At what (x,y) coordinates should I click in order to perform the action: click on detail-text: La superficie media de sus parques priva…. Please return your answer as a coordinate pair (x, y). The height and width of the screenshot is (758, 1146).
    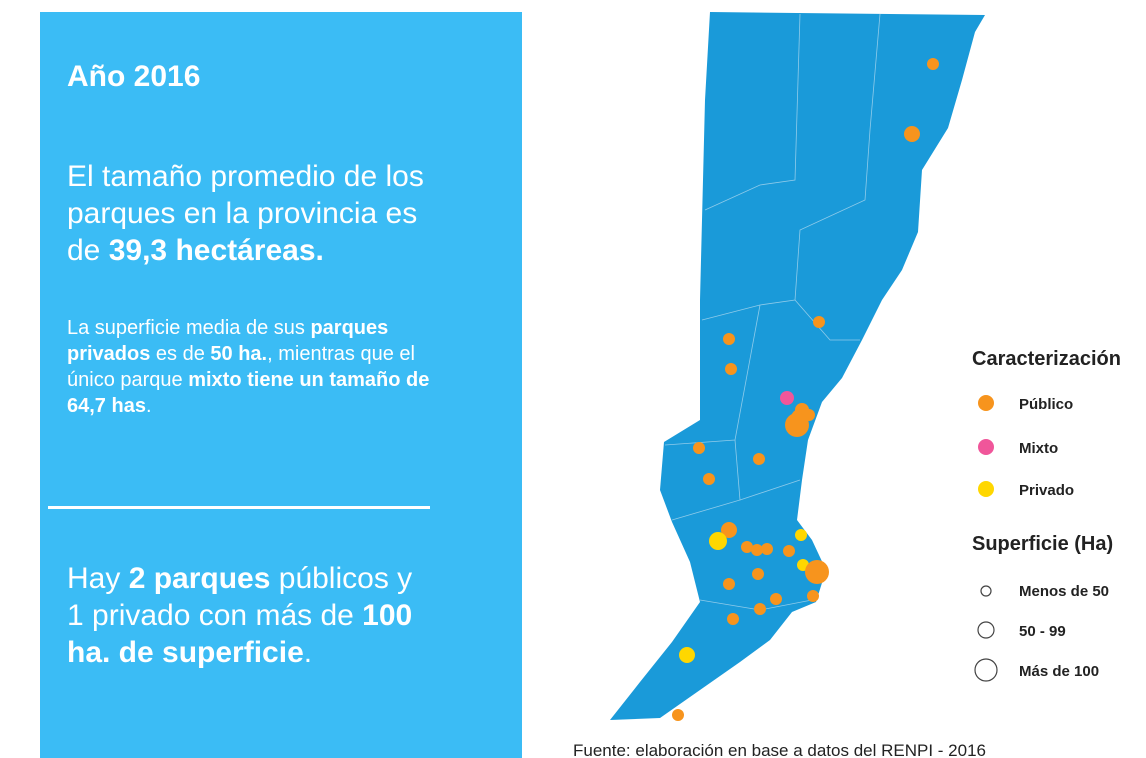
    Looking at the image, I should click on (267, 367).